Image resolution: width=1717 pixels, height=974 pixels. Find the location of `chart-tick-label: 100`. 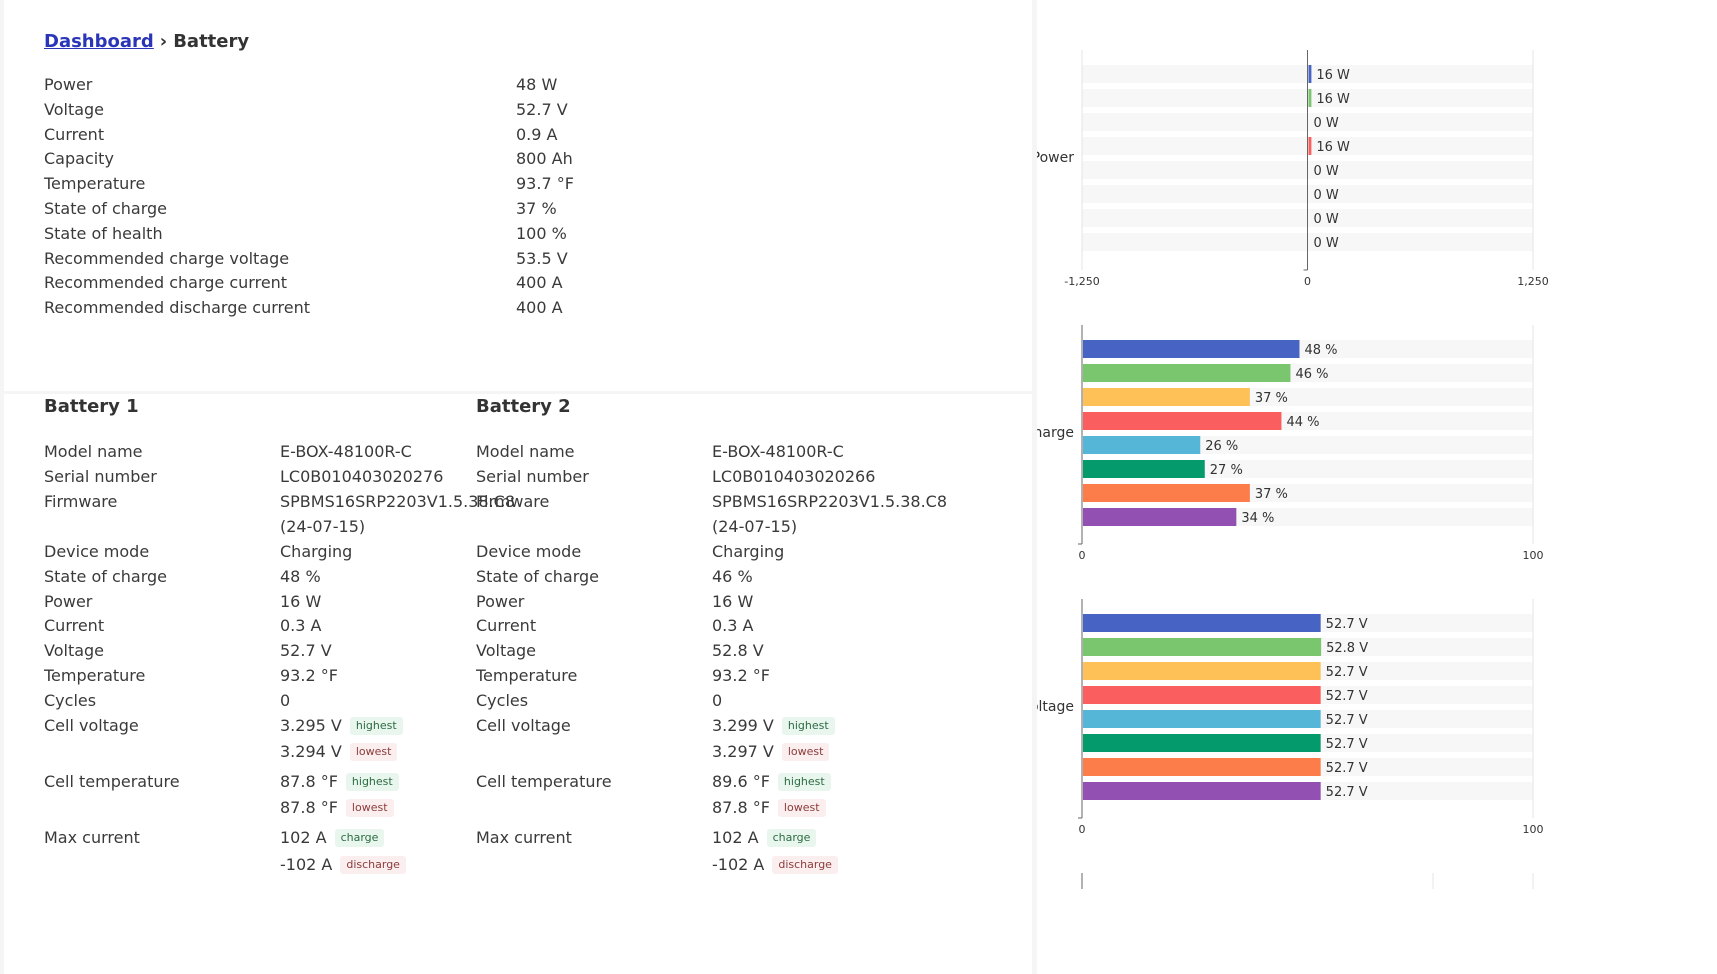

chart-tick-label: 100 is located at coordinates (1533, 829).